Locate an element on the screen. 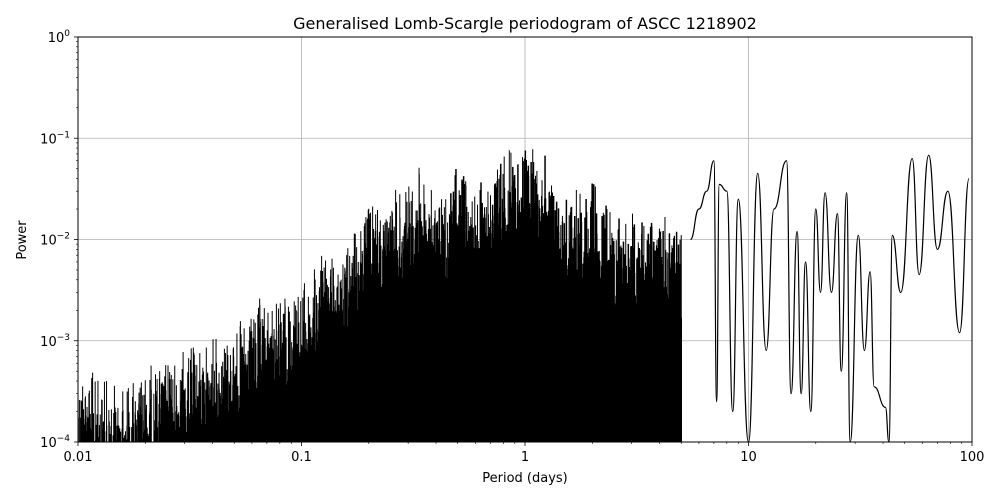  y-tick-label: 10⁻² is located at coordinates (55, 240).